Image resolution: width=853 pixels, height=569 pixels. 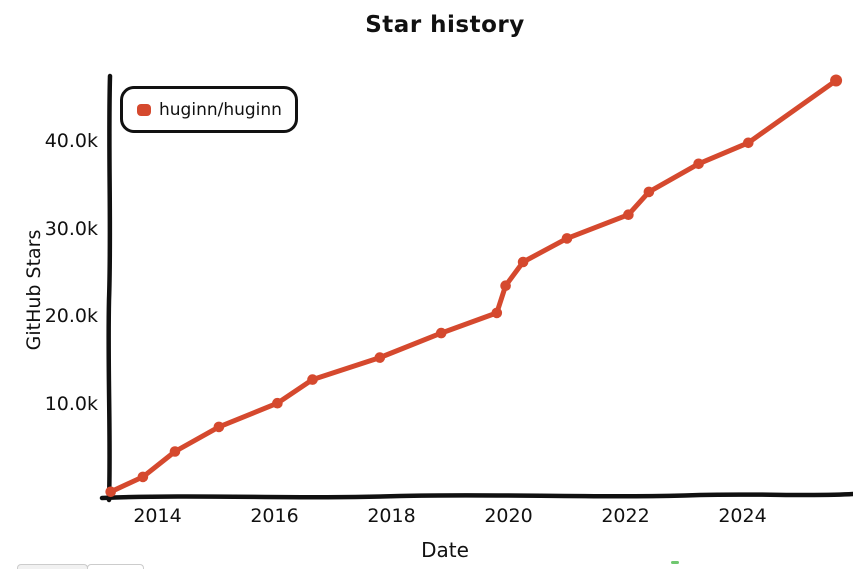 I want to click on y-tick-label: 30.0k, so click(x=71, y=228).